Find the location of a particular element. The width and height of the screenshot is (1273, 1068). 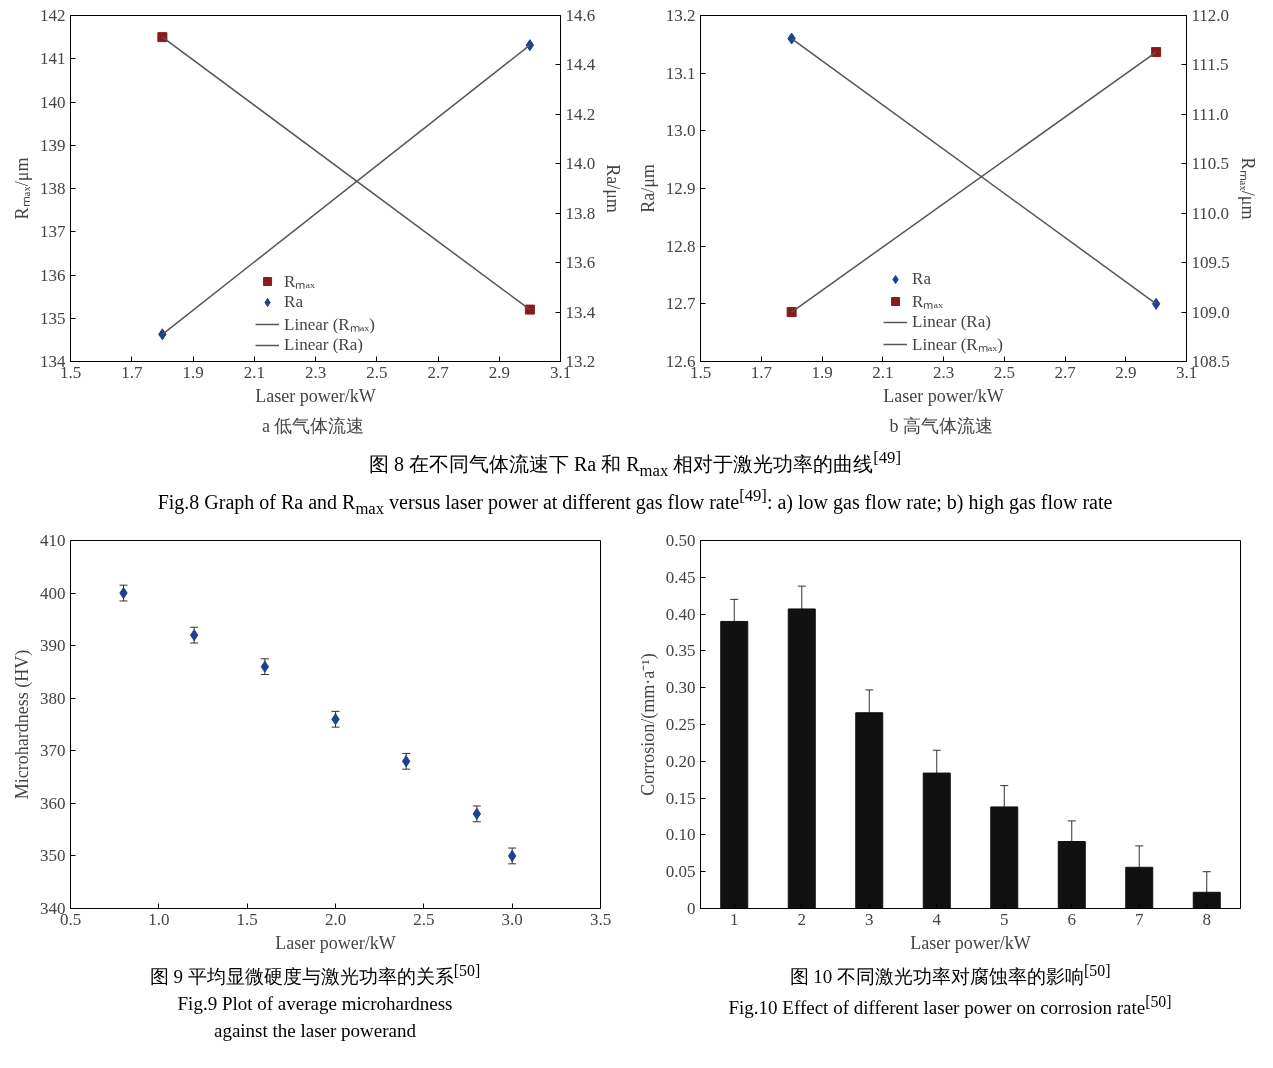

x-tick-label: 1.5 is located at coordinates (247, 919).